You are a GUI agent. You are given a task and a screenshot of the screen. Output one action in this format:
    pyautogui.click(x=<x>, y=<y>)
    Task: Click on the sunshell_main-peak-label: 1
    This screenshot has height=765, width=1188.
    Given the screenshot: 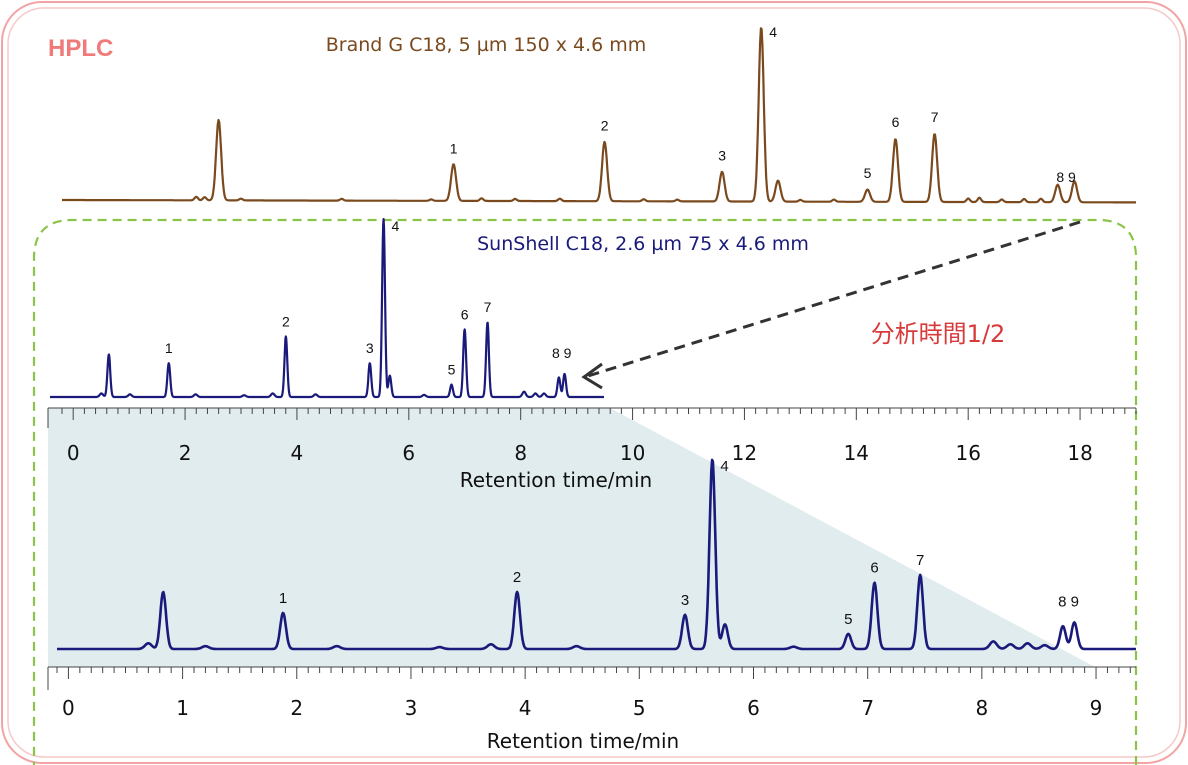 What is the action you would take?
    pyautogui.click(x=283, y=598)
    